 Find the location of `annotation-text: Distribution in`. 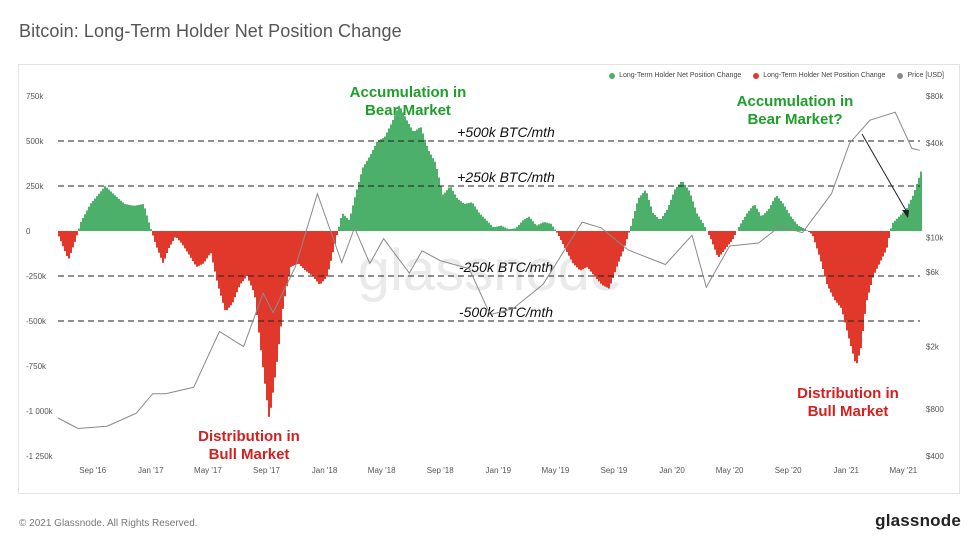

annotation-text: Distribution in is located at coordinates (848, 393).